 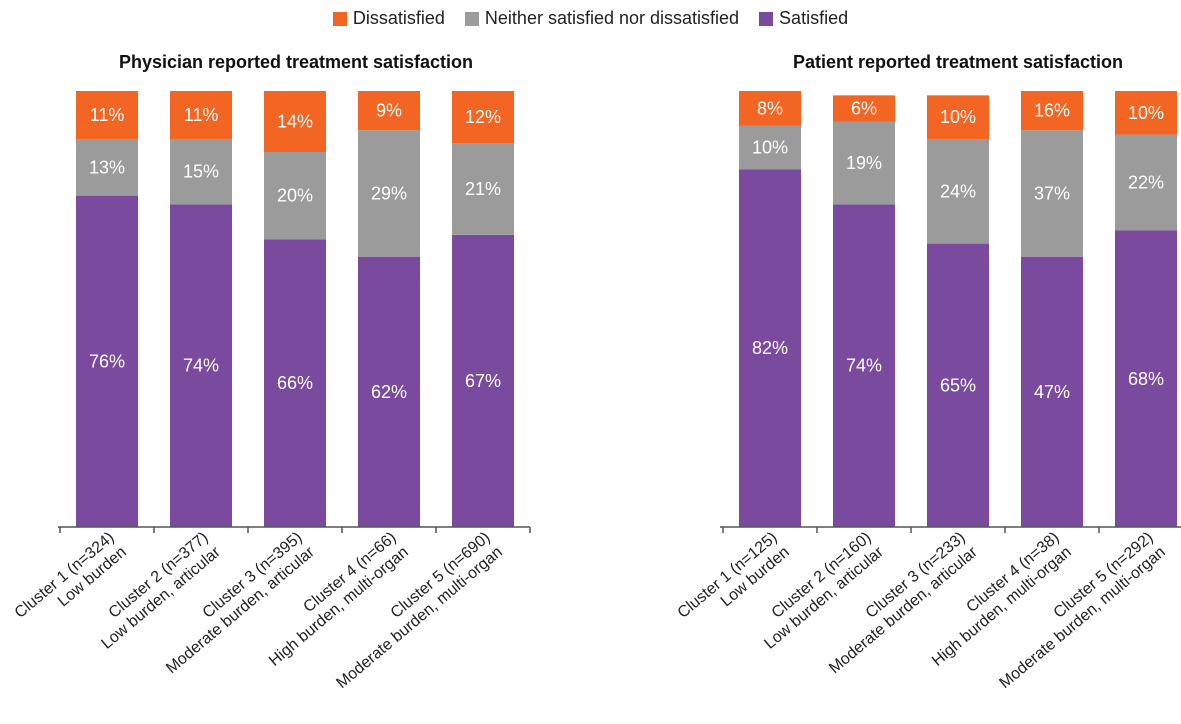 I want to click on legend-item-neither: Neither satisfied nor dissatisfied, so click(x=602, y=18).